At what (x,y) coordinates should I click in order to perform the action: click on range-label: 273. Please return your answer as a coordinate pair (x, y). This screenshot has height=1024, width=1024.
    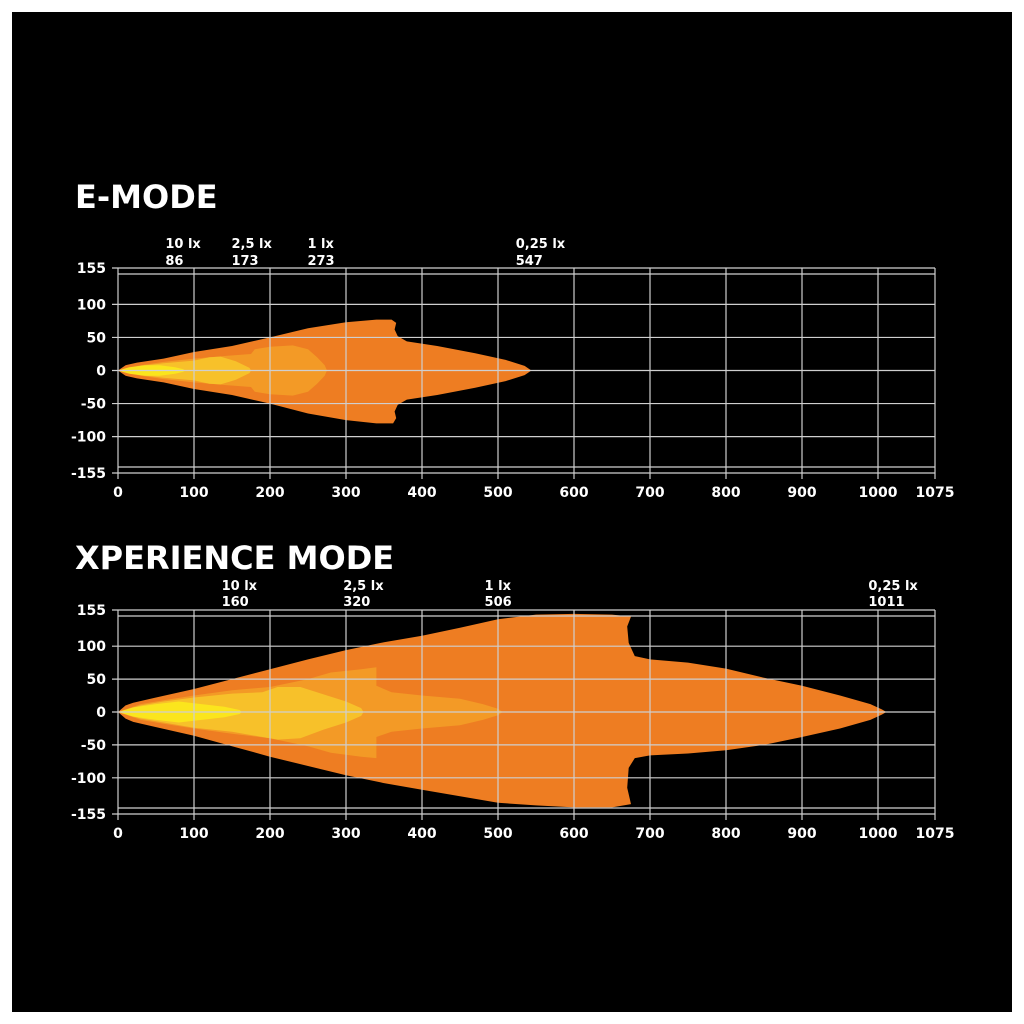
    Looking at the image, I should click on (320, 261).